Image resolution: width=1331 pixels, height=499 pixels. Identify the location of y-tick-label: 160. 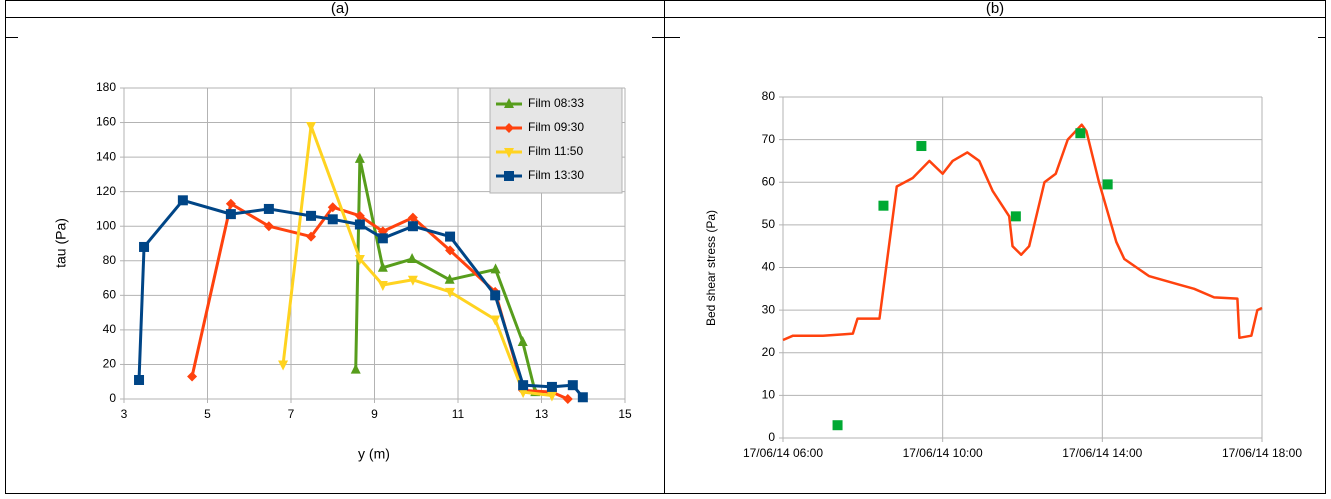
(106, 122).